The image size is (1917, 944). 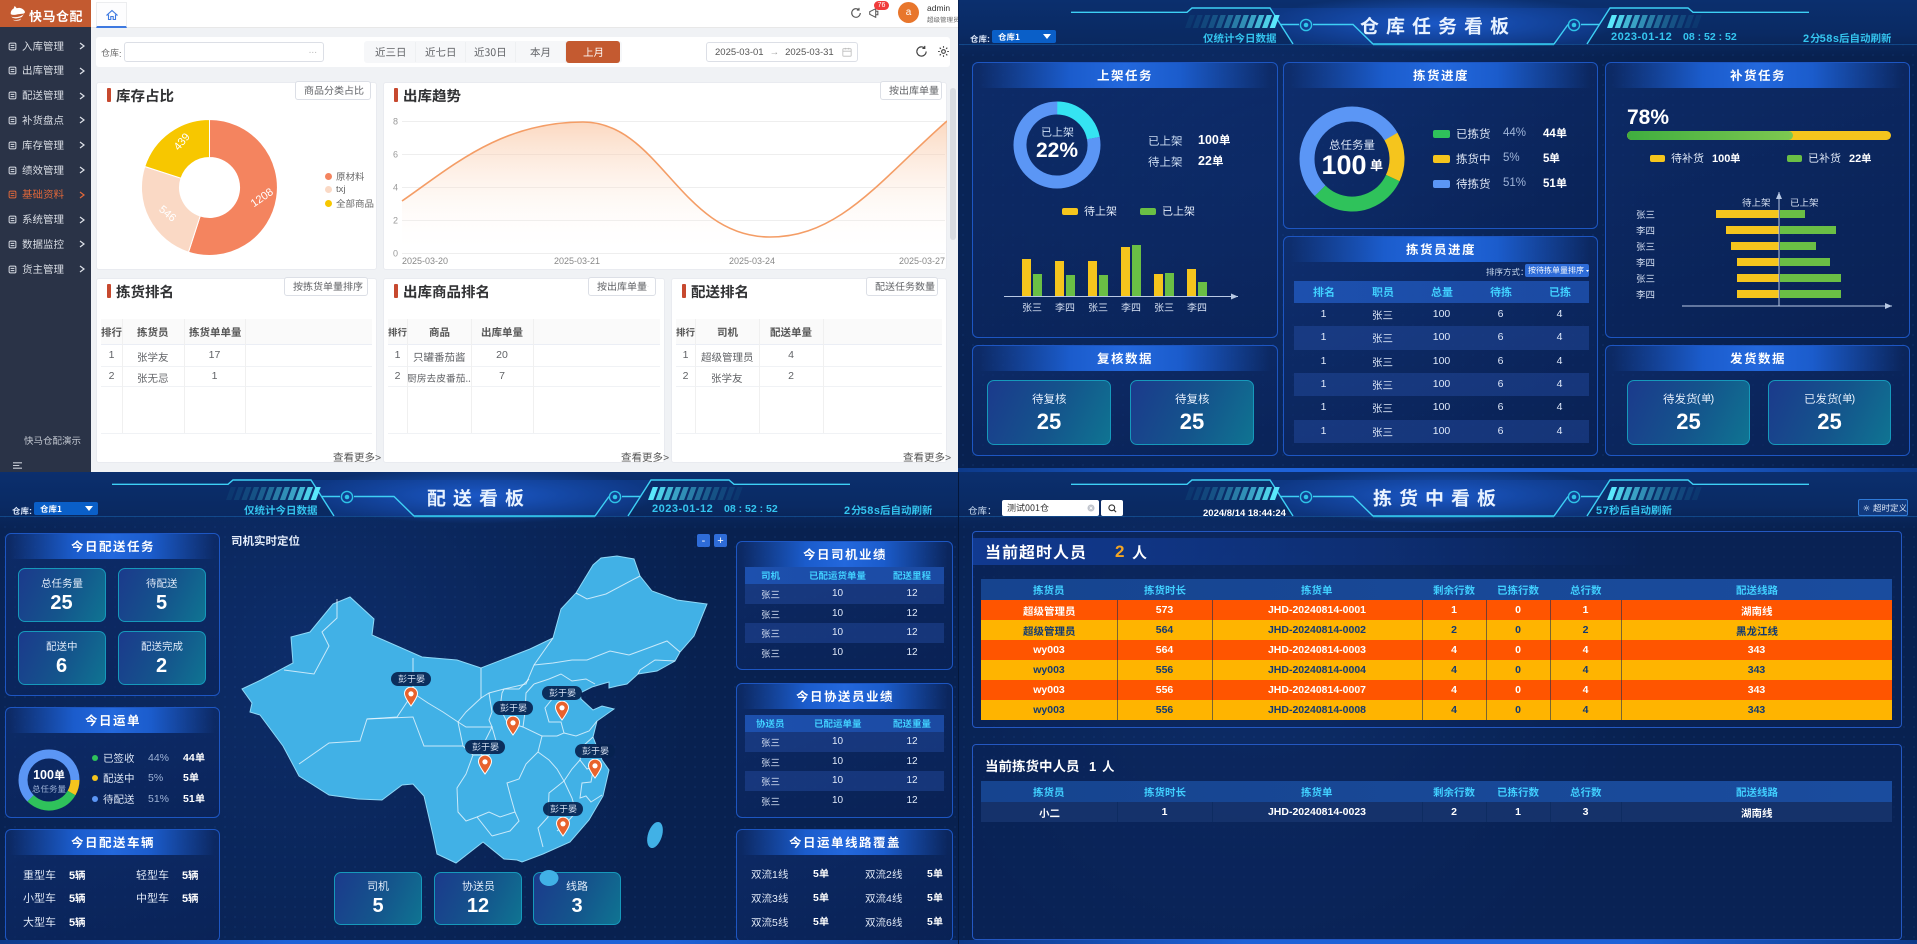 I want to click on svg-text: 2025-03-24, so click(x=752, y=261).